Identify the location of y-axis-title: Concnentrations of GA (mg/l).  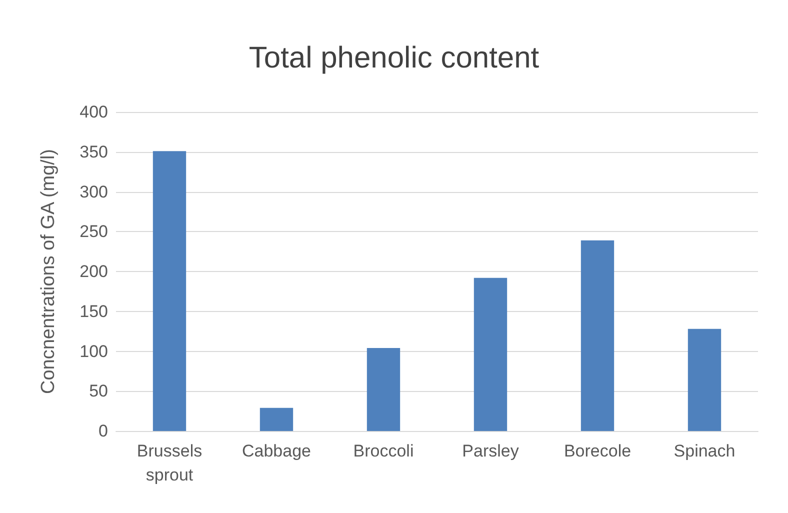
(48, 271).